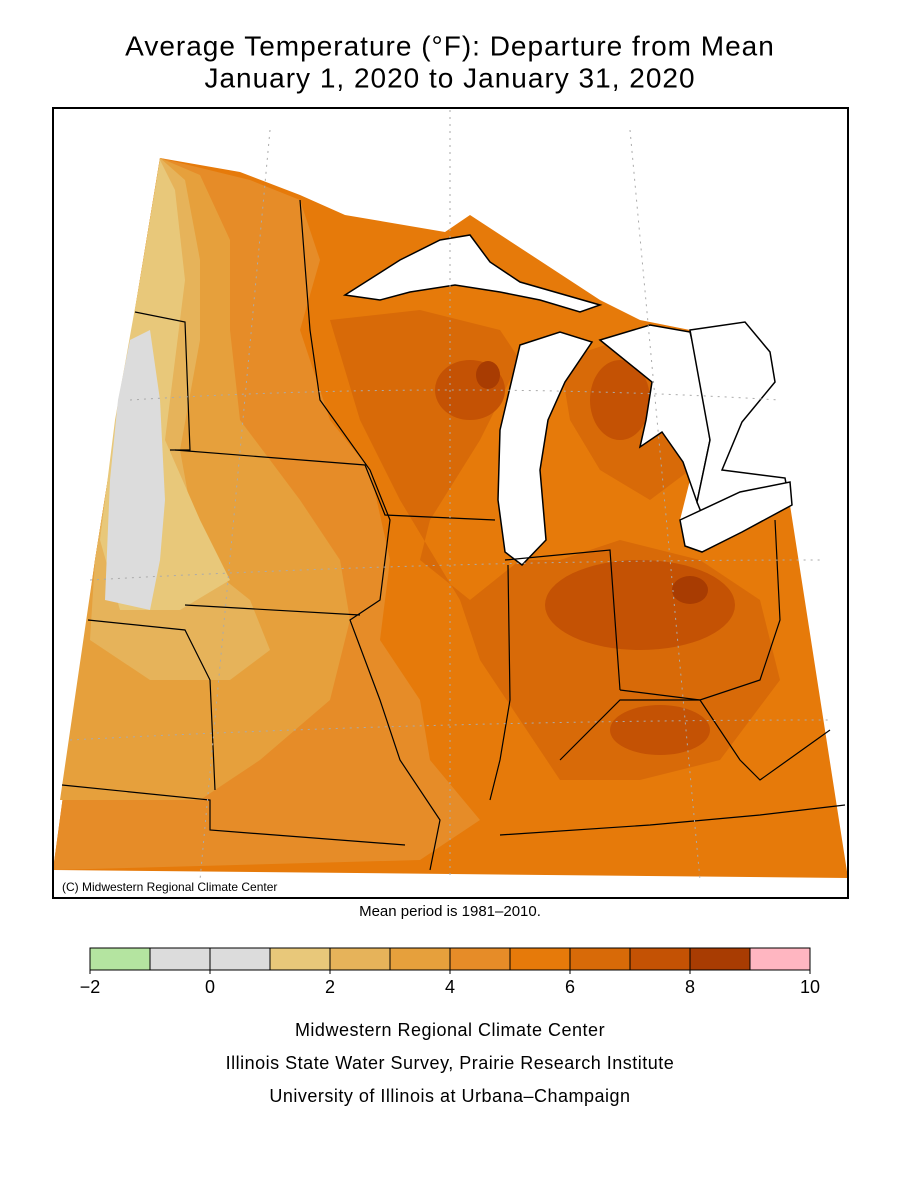 Image resolution: width=900 pixels, height=1200 pixels. What do you see at coordinates (210, 987) in the screenshot?
I see `colorbar-tick-label: 0` at bounding box center [210, 987].